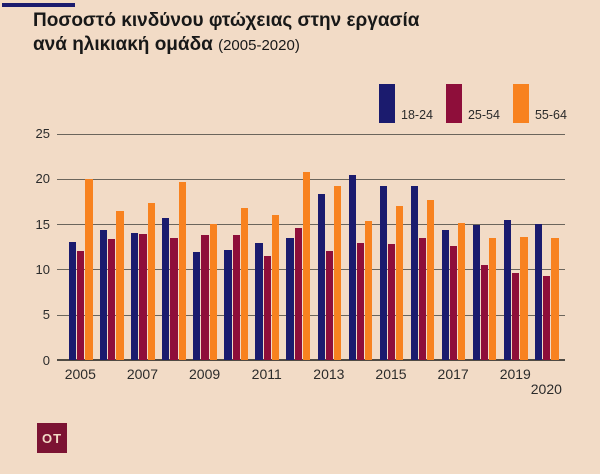 The width and height of the screenshot is (600, 474). What do you see at coordinates (266, 374) in the screenshot?
I see `x-axis-label-2011: 2011` at bounding box center [266, 374].